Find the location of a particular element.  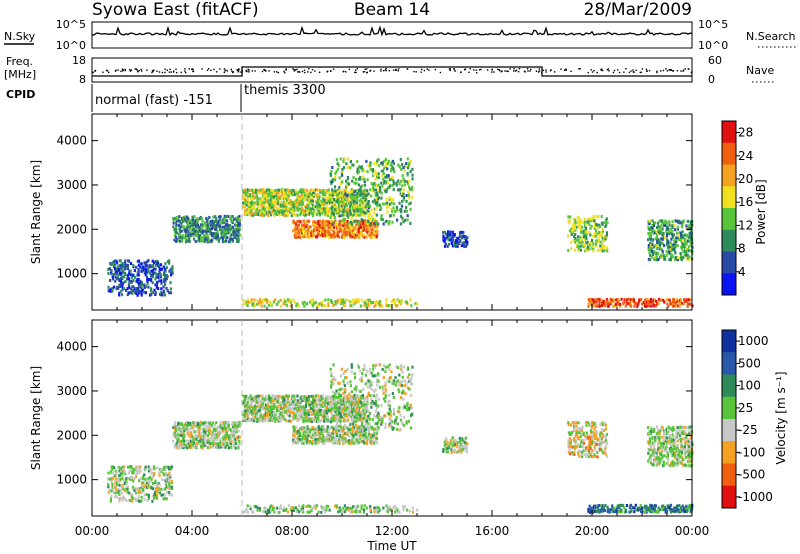

nsky-panel-frame is located at coordinates (392, 35).